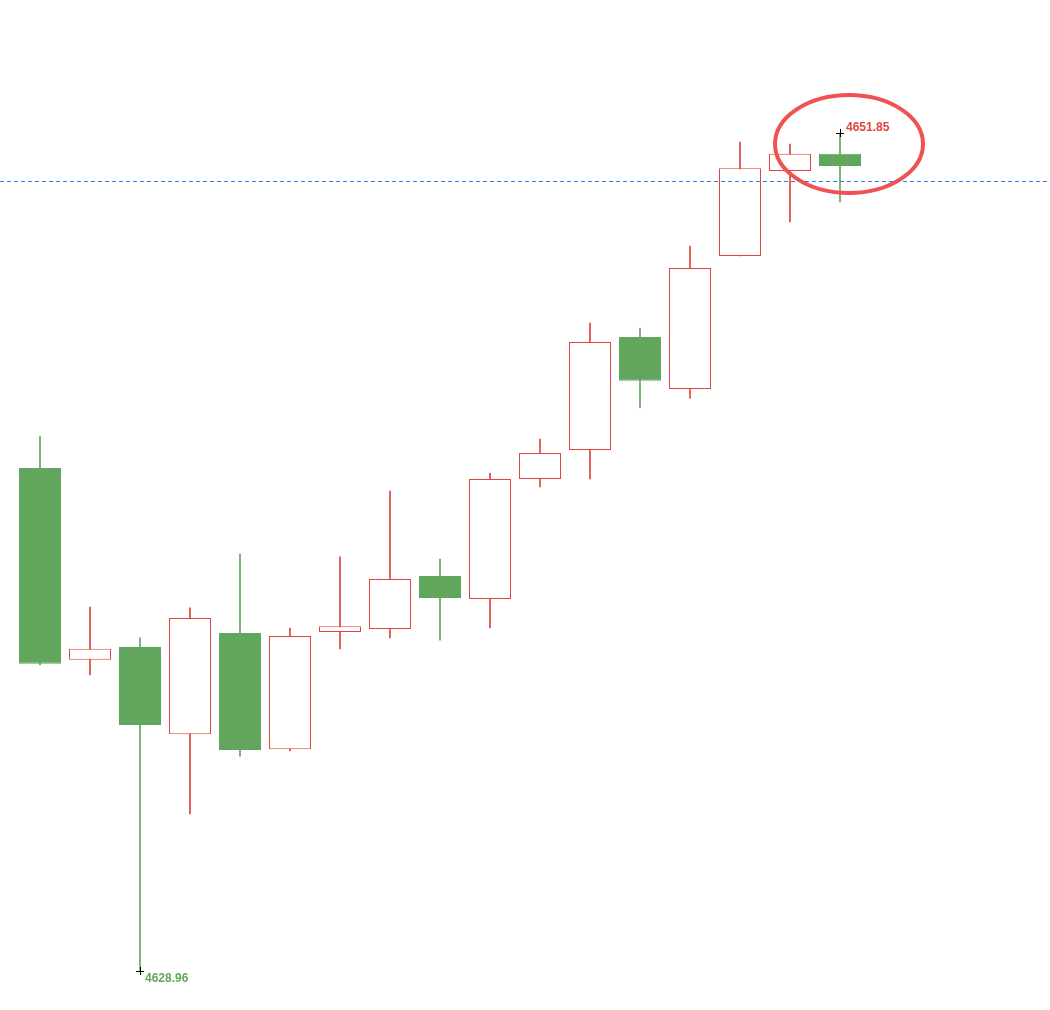 The image size is (1050, 1010). Describe the element at coordinates (167, 978) in the screenshot. I see `annotation: 4628.96` at that location.